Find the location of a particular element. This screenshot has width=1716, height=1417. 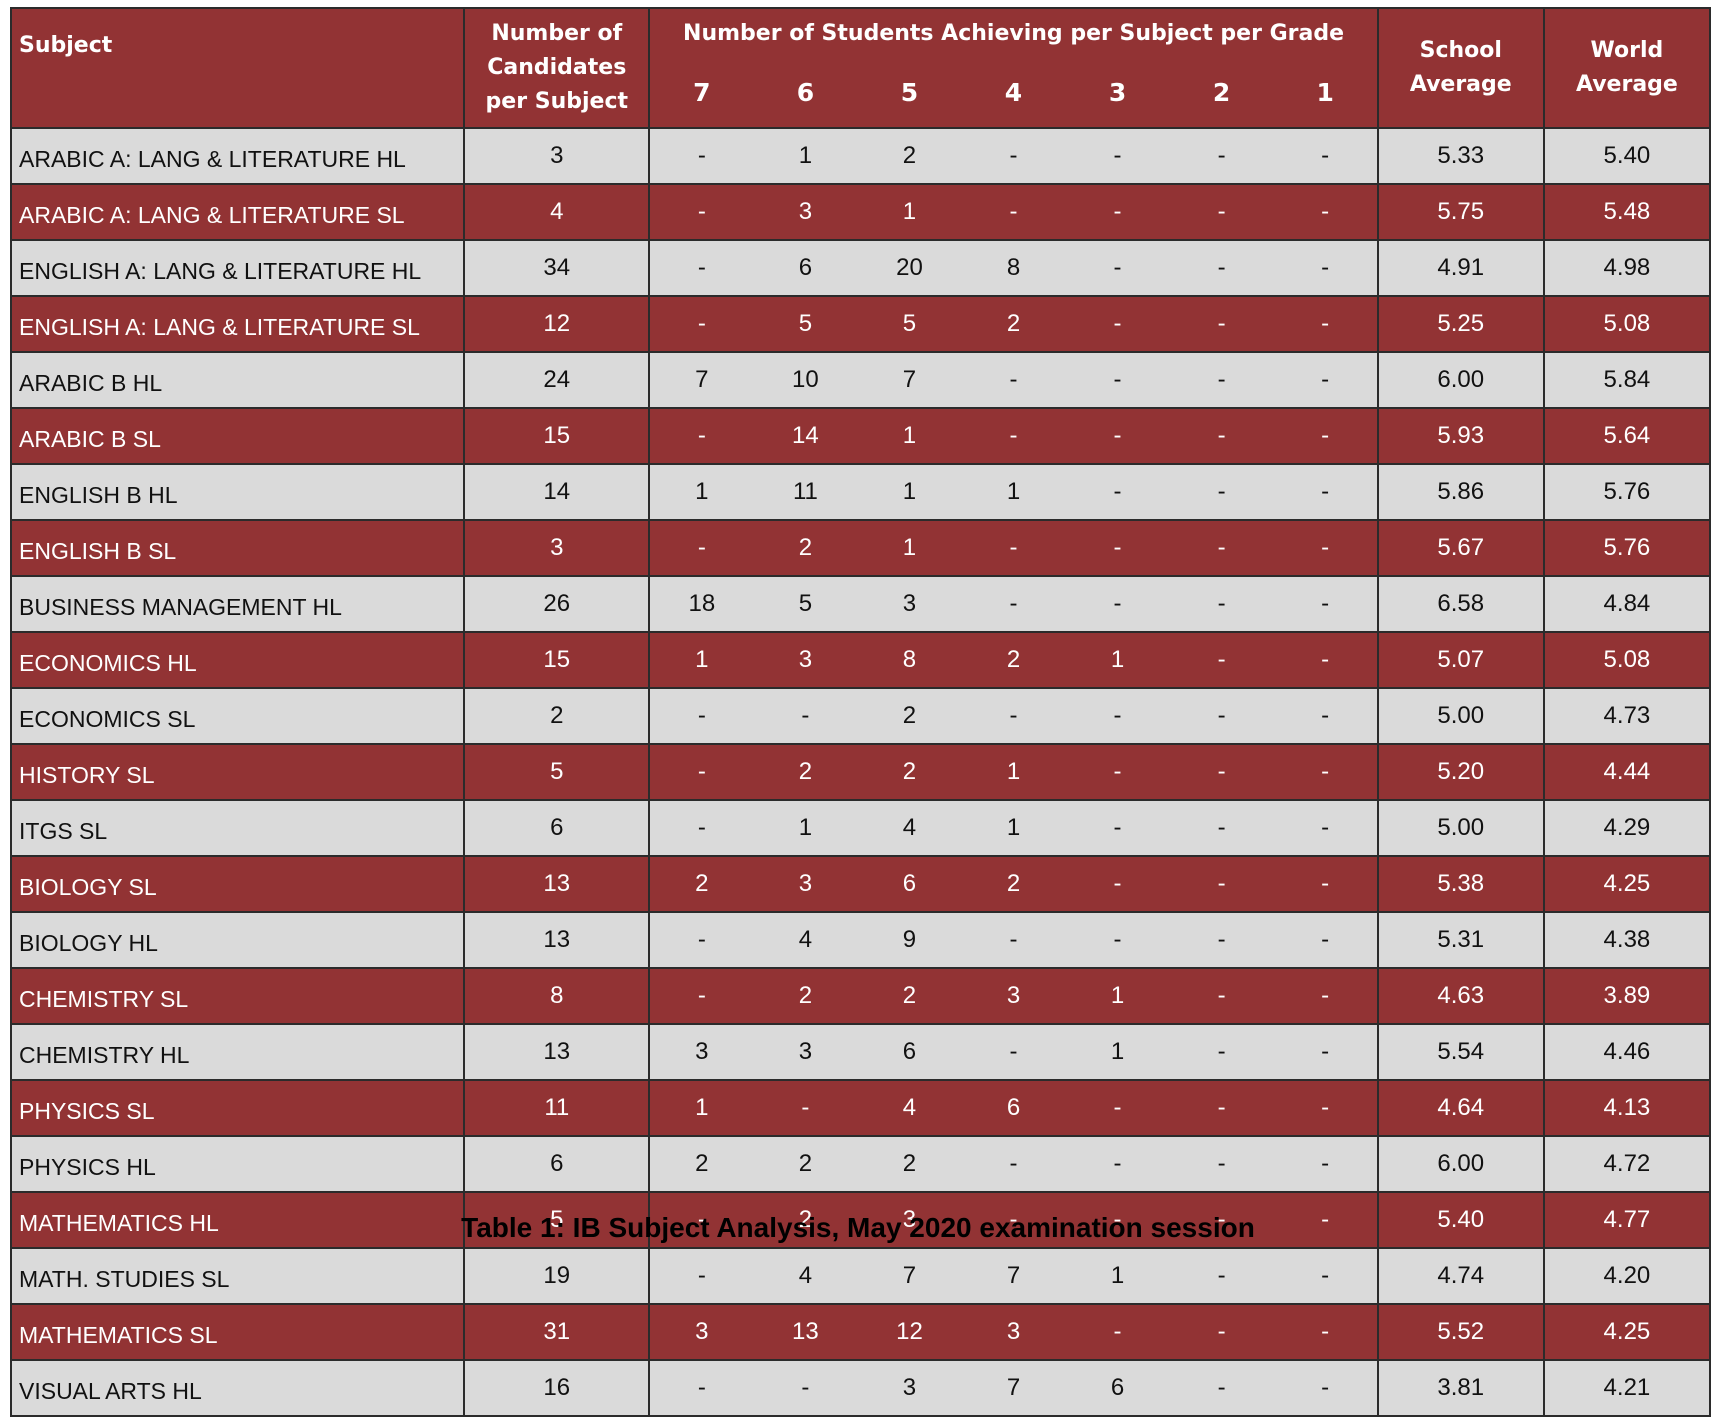

subject-cell: PHYSICS HL is located at coordinates (237, 1164).